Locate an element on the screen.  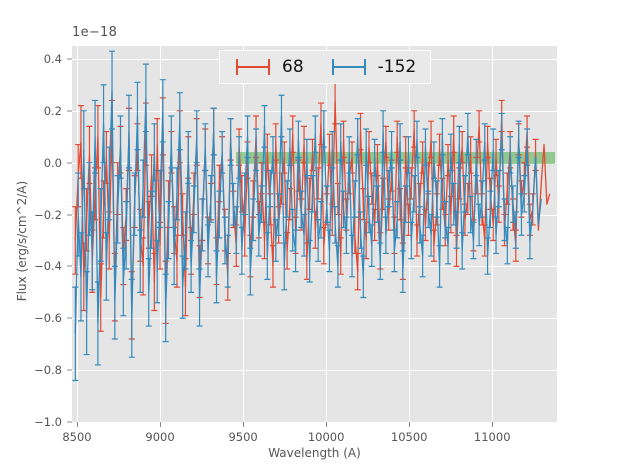
y-tick-label: −0.2 is located at coordinates (48, 214).